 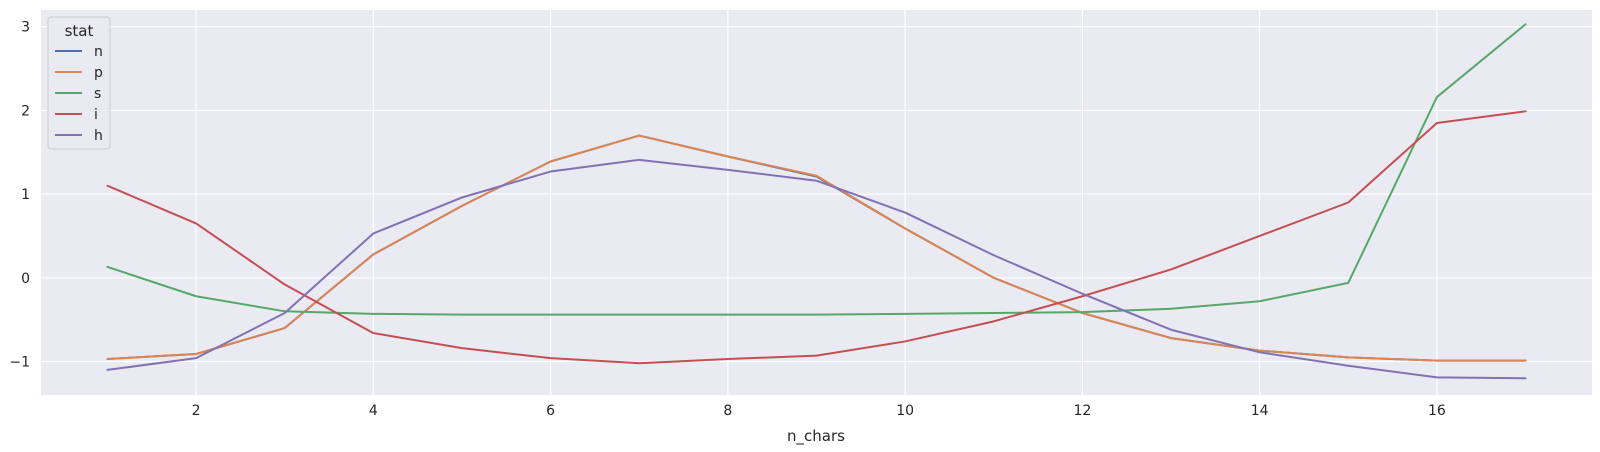 What do you see at coordinates (98, 52) in the screenshot?
I see `legend-label-n: n` at bounding box center [98, 52].